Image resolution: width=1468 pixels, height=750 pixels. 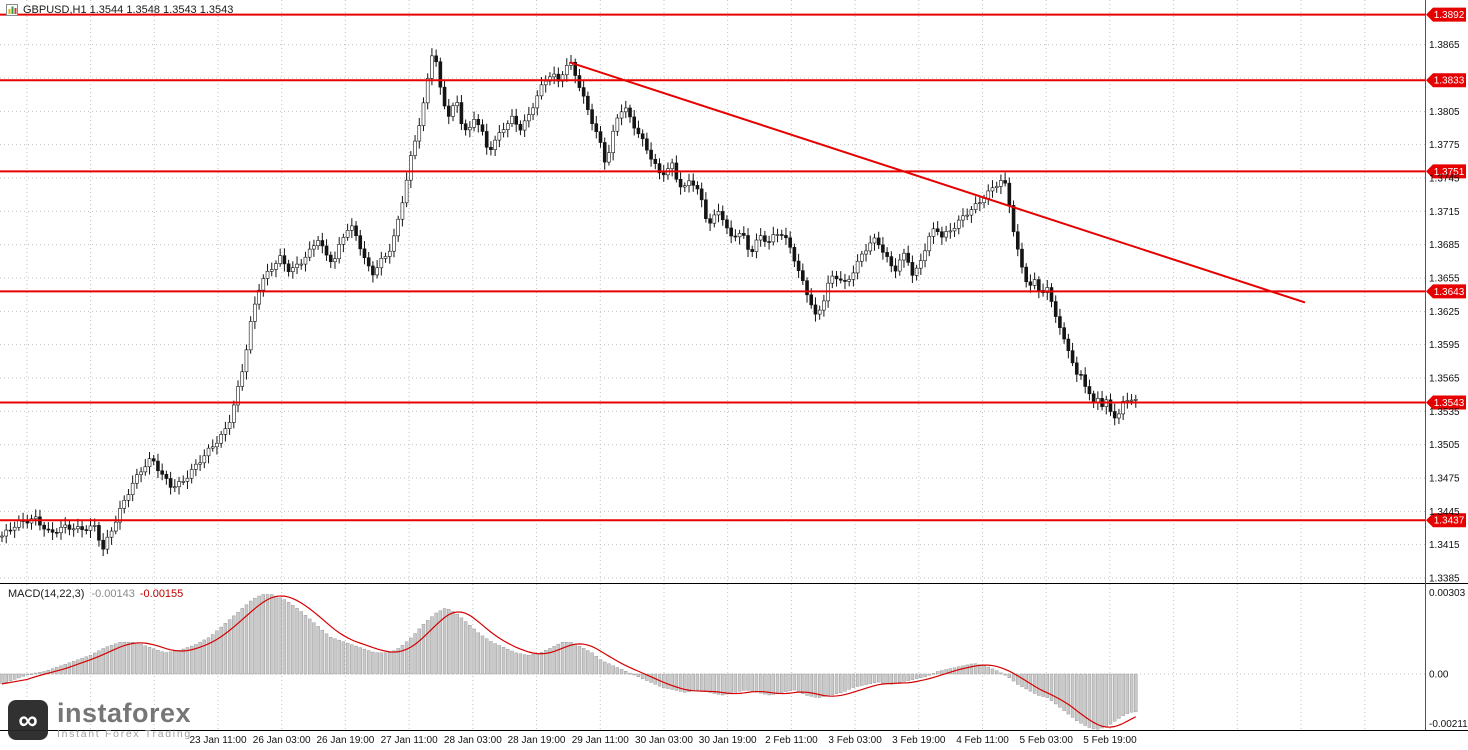 I want to click on time-tick-label: 28 Jan 19:00, so click(x=537, y=740).